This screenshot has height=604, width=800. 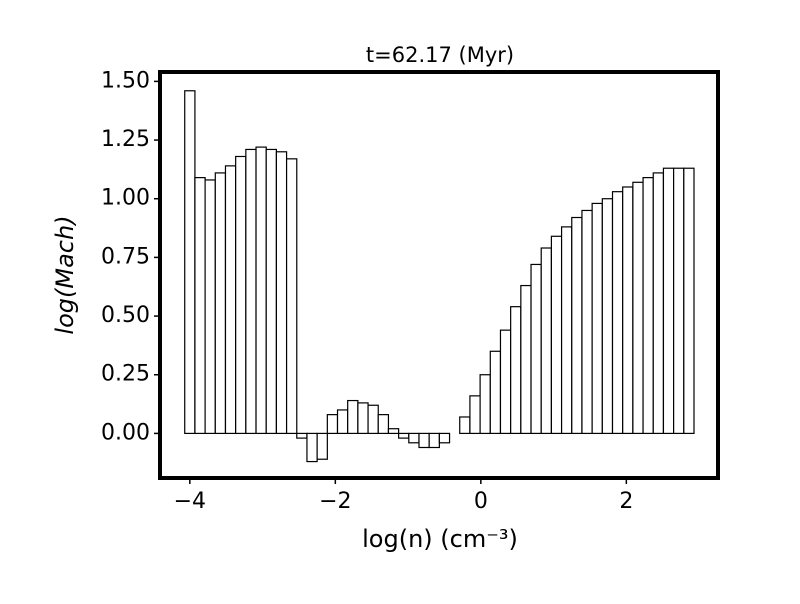 What do you see at coordinates (626, 501) in the screenshot?
I see `x-tick-label: 2` at bounding box center [626, 501].